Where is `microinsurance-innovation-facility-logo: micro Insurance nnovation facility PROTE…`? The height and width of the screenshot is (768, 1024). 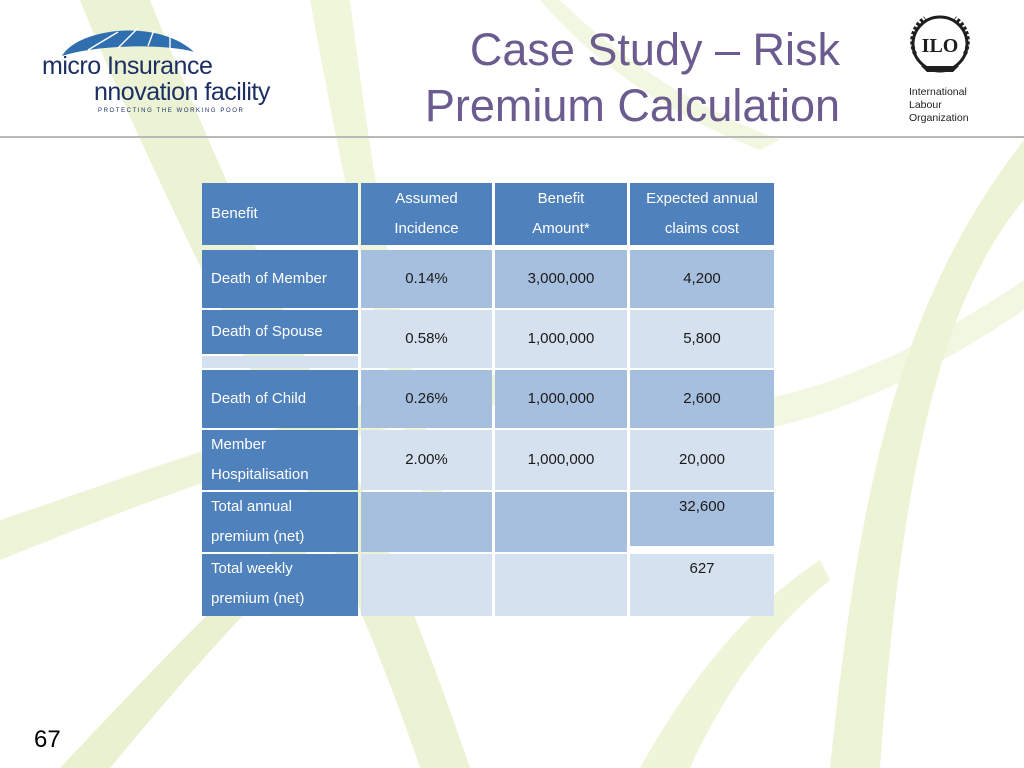
microinsurance-innovation-facility-logo: micro Insurance nnovation facility PROTE… is located at coordinates (158, 70).